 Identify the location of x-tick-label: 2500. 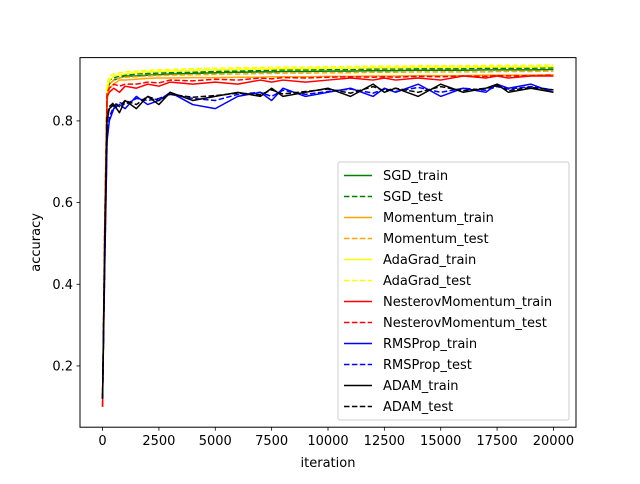
(158, 441).